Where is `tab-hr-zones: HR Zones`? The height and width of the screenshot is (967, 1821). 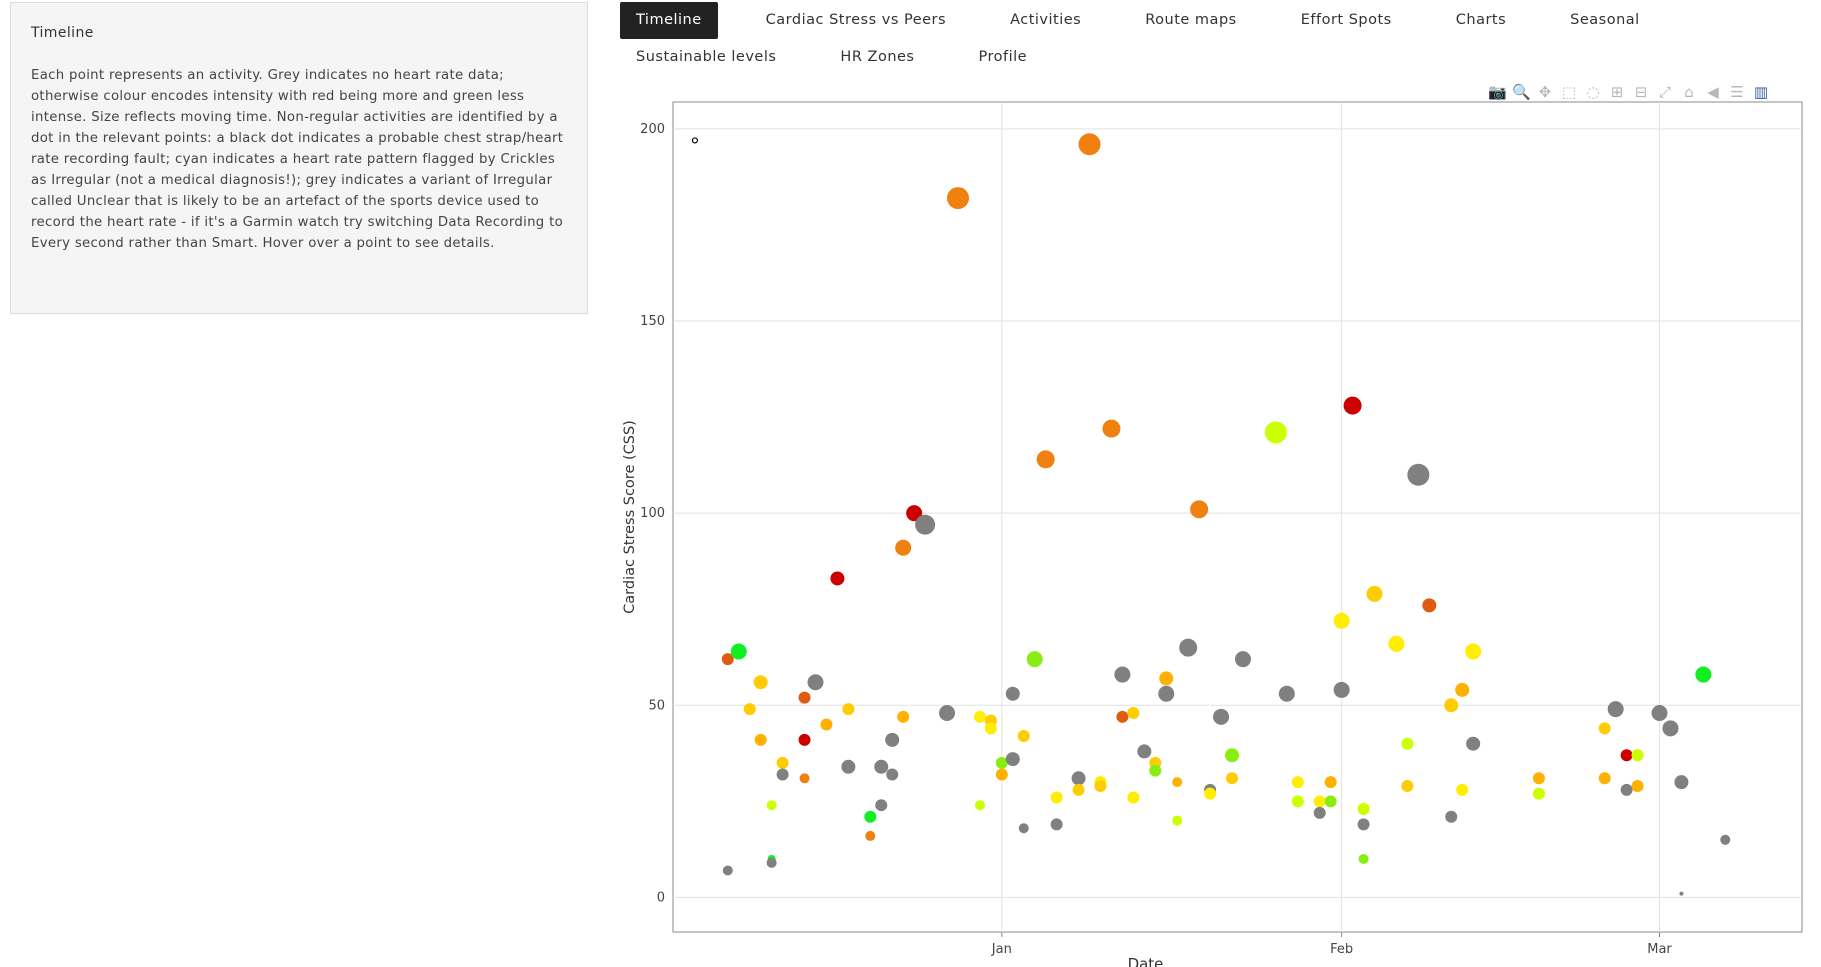 tab-hr-zones: HR Zones is located at coordinates (877, 57).